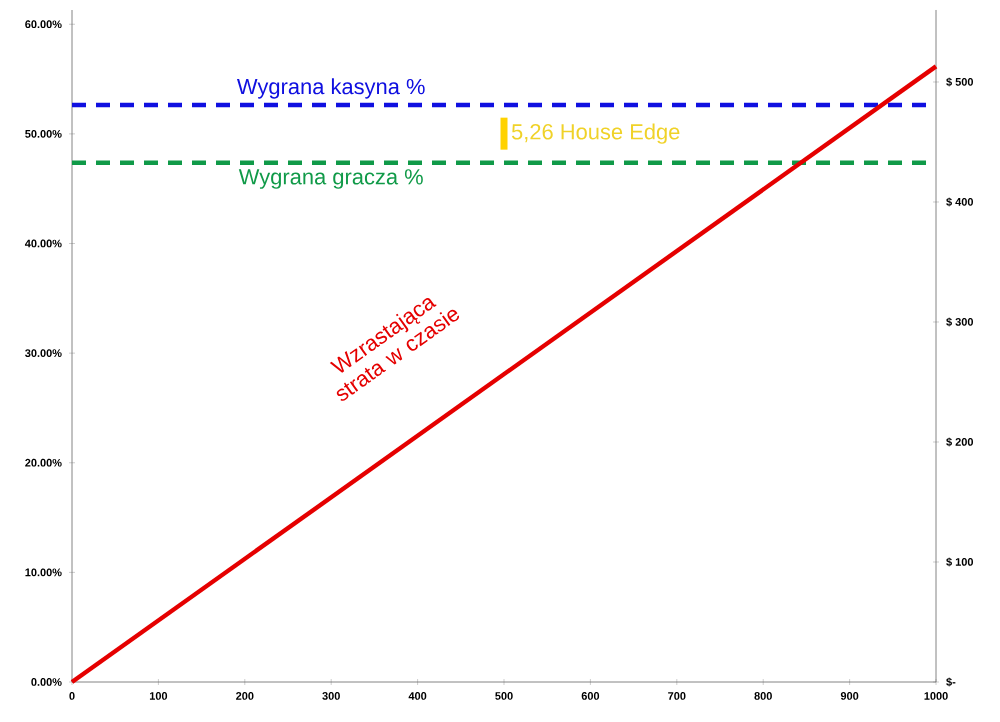 Image resolution: width=1000 pixels, height=722 pixels. I want to click on ref-line-label: Wygrana gracza %, so click(330, 179).